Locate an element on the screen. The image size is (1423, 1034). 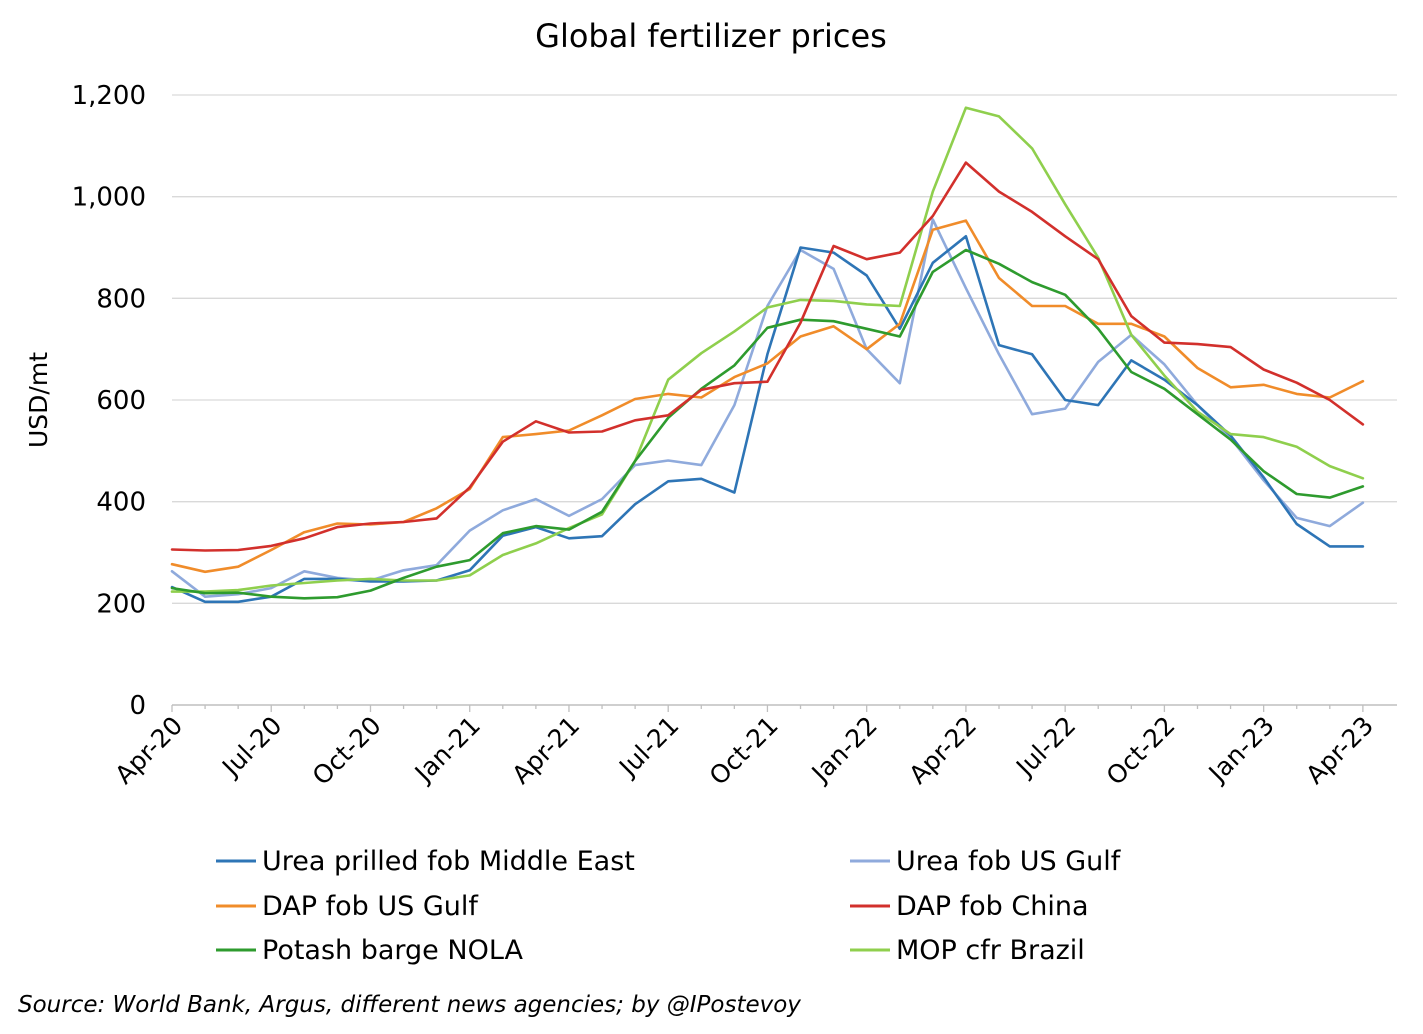
legend-label: Urea prilled fob Middle East is located at coordinates (448, 861).